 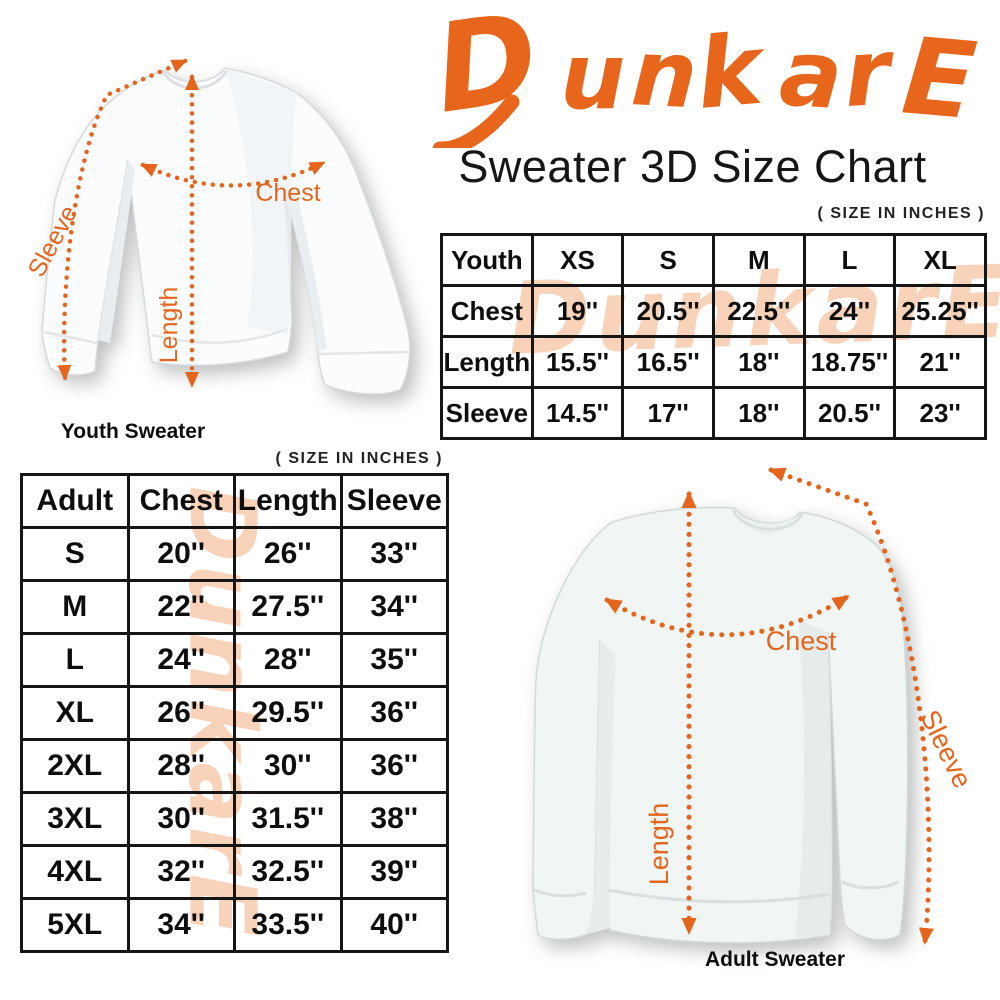 I want to click on size-note-adult: ( SIZE IN INCHES ), so click(x=359, y=458).